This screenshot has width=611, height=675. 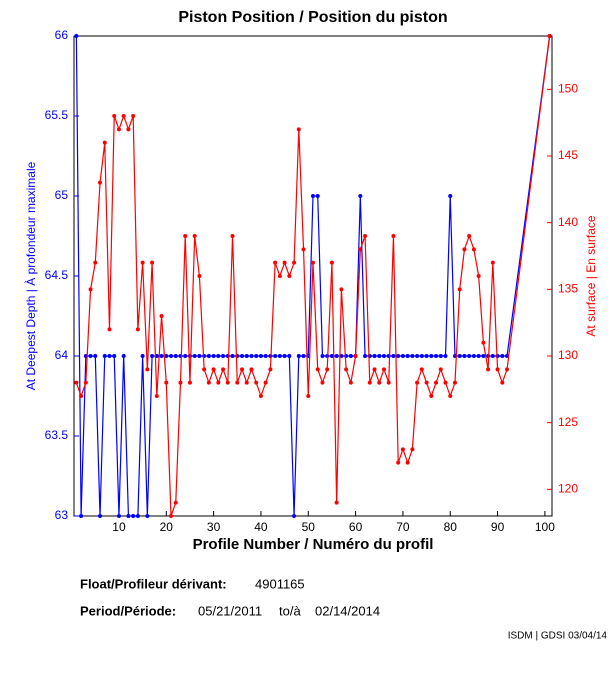 I want to click on x-tick-label: 50, so click(x=309, y=527).